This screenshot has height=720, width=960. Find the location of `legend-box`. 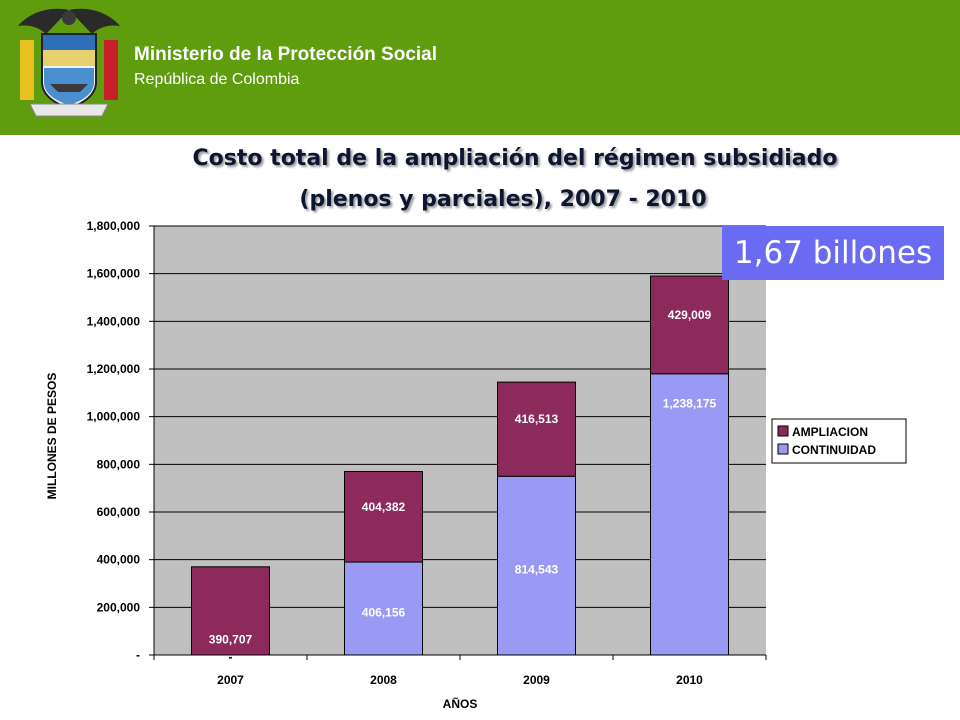

legend-box is located at coordinates (839, 441).